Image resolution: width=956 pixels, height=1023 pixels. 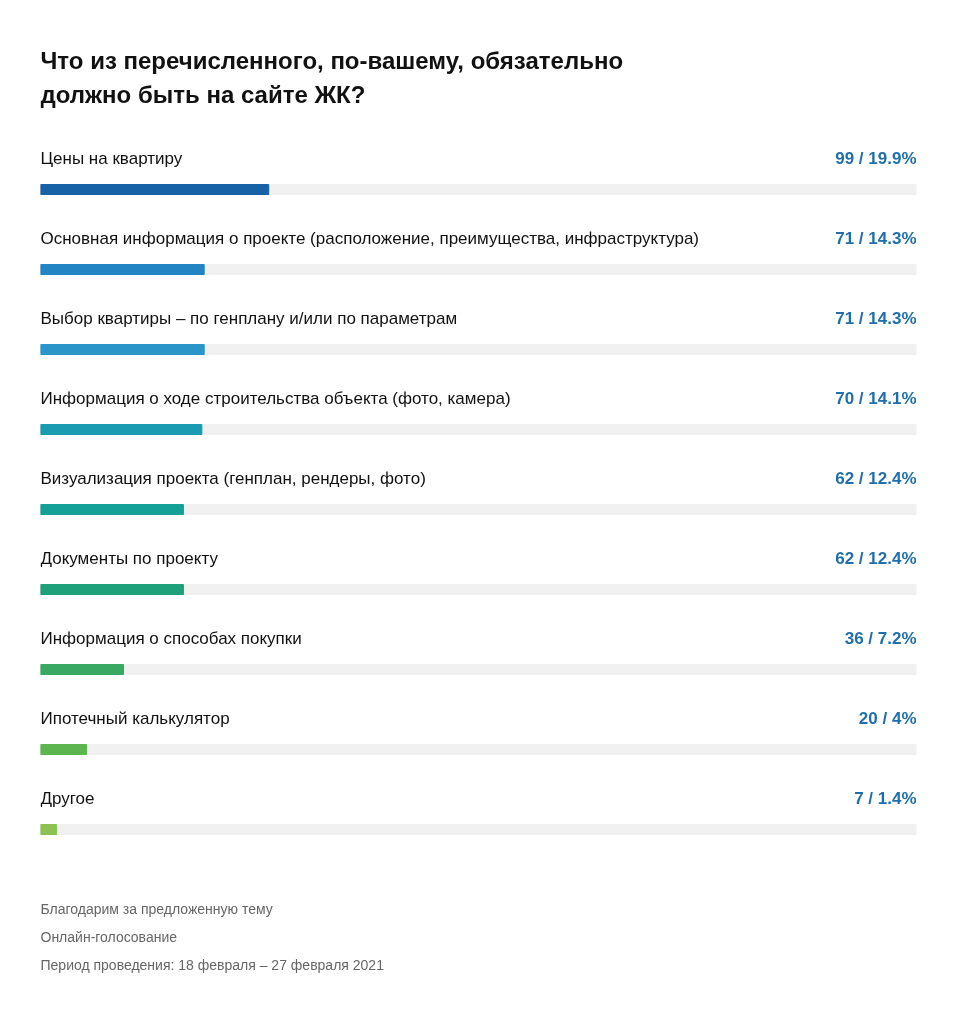 I want to click on text: Благодарим за предложенную тему, so click(x=156, y=908).